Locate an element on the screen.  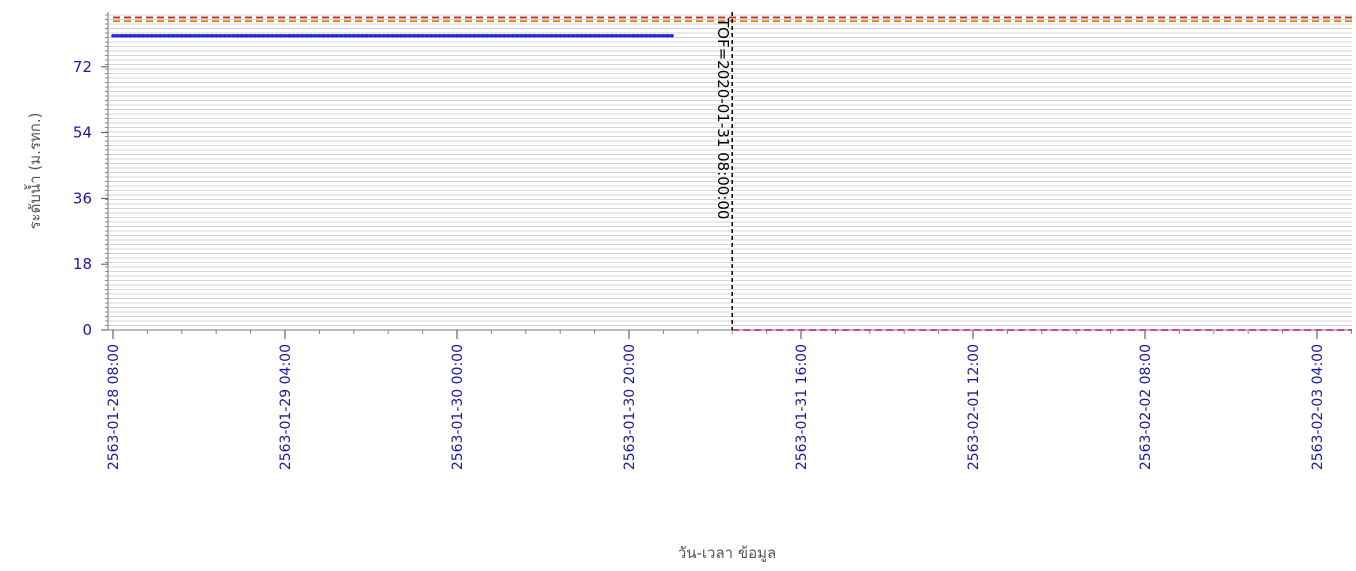
x-tick-label: 2563-01-29 04:00 is located at coordinates (286, 407).